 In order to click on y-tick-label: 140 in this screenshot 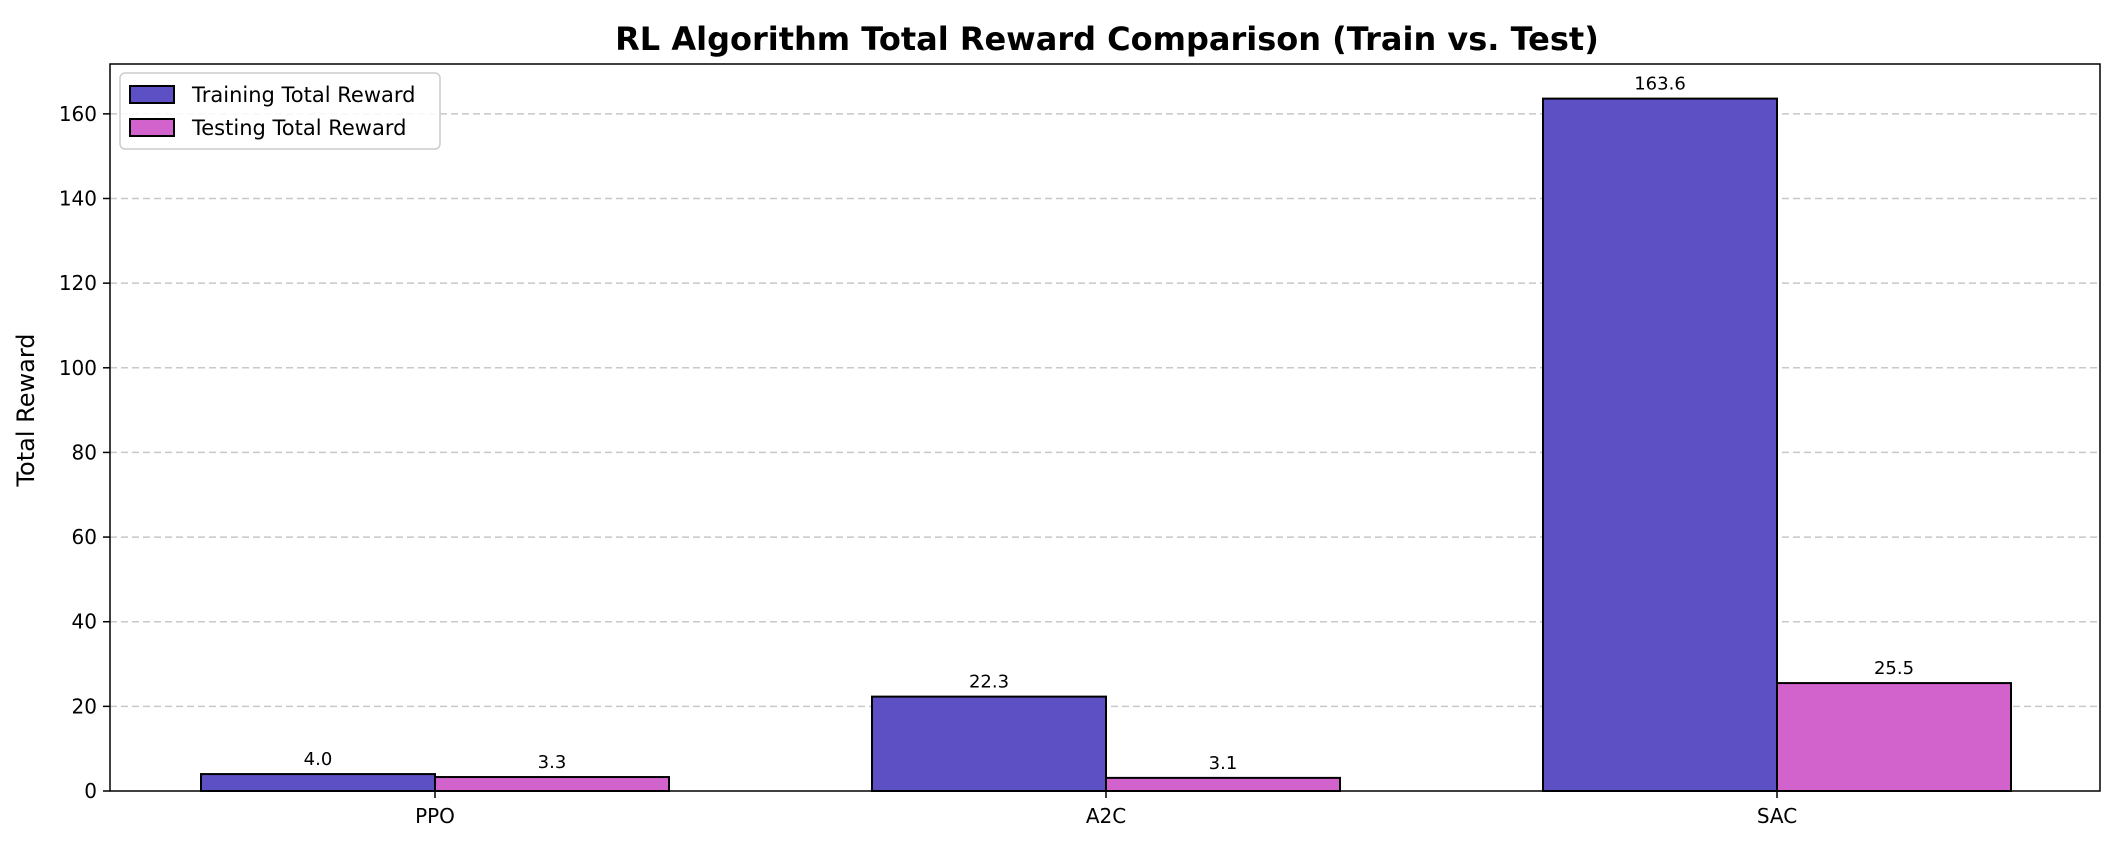, I will do `click(78, 198)`.